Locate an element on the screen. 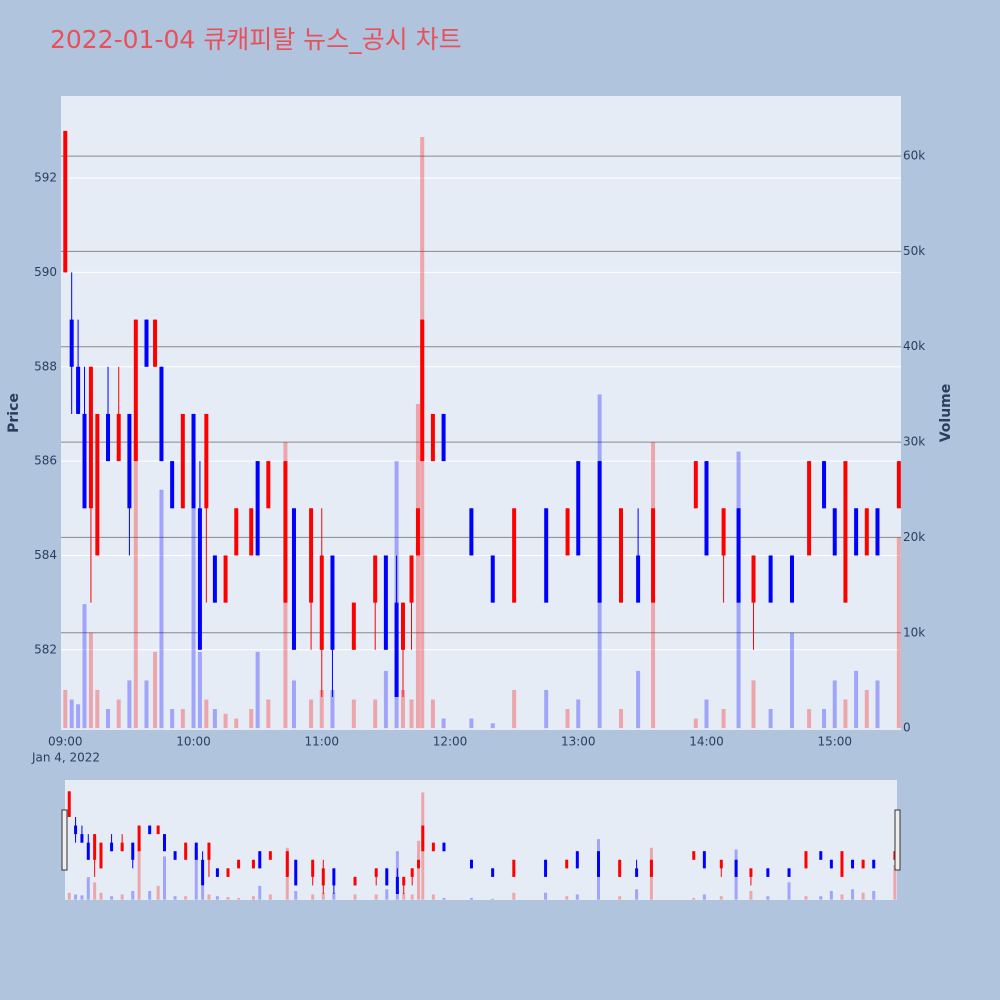 This screenshot has width=1000, height=1000. y-tick-label: 586 is located at coordinates (45, 461).